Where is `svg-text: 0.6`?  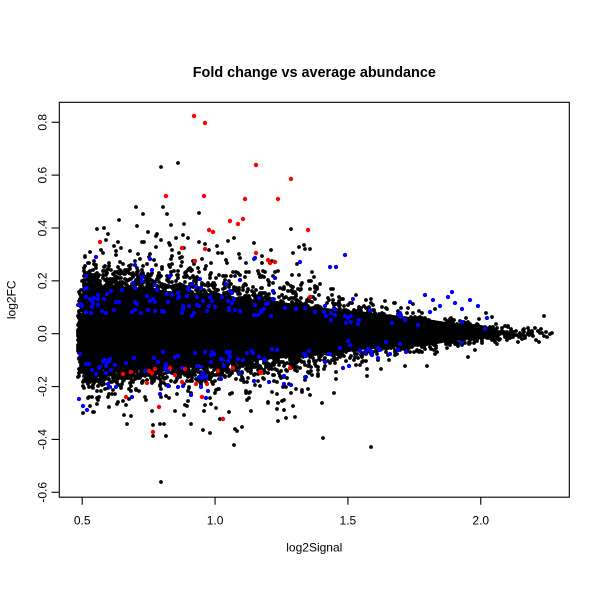
svg-text: 0.6 is located at coordinates (43, 174).